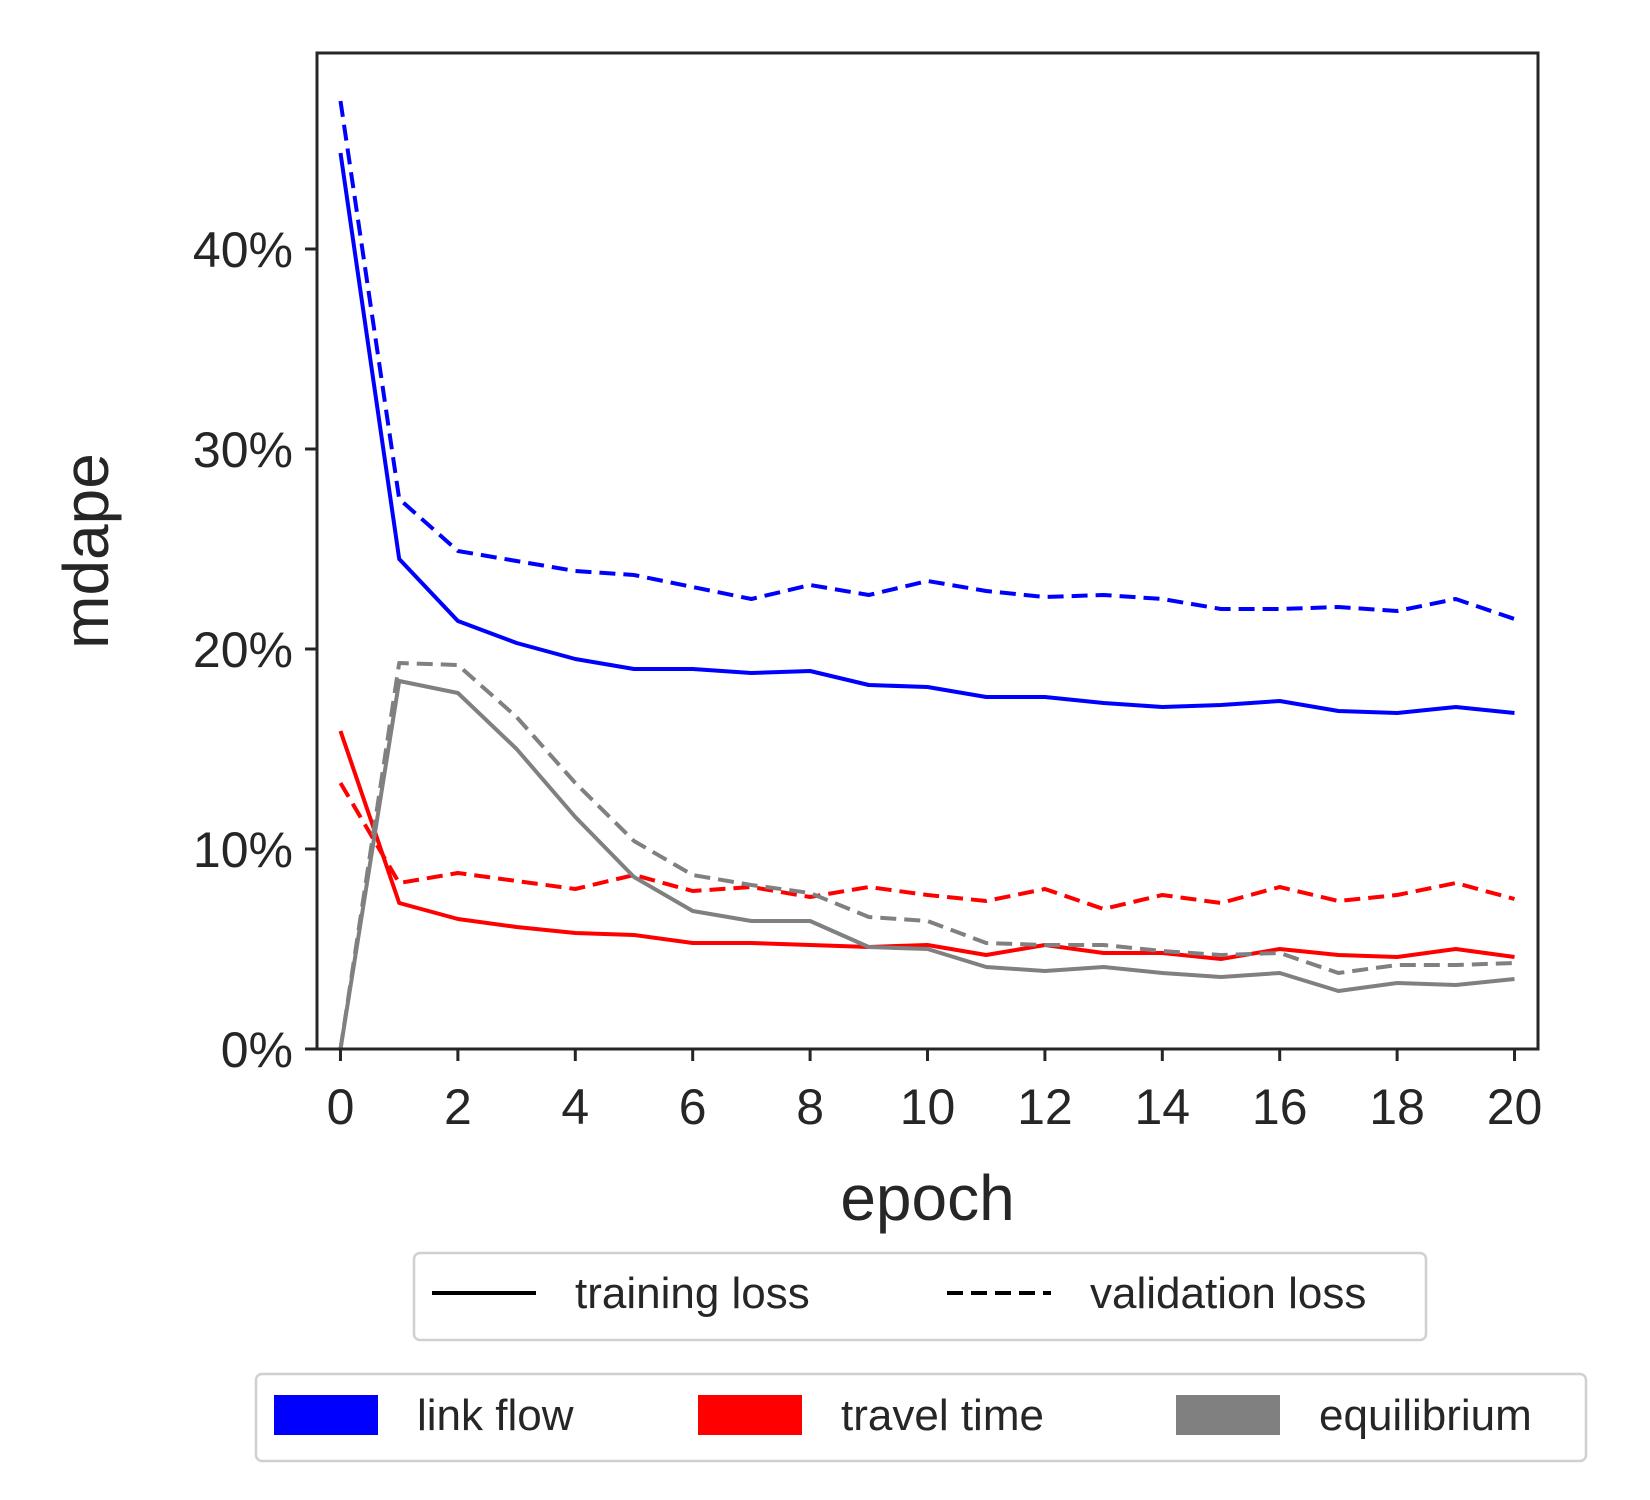 Image resolution: width=1650 pixels, height=1500 pixels. I want to click on legend-swatch-equilibrium, so click(1228, 1415).